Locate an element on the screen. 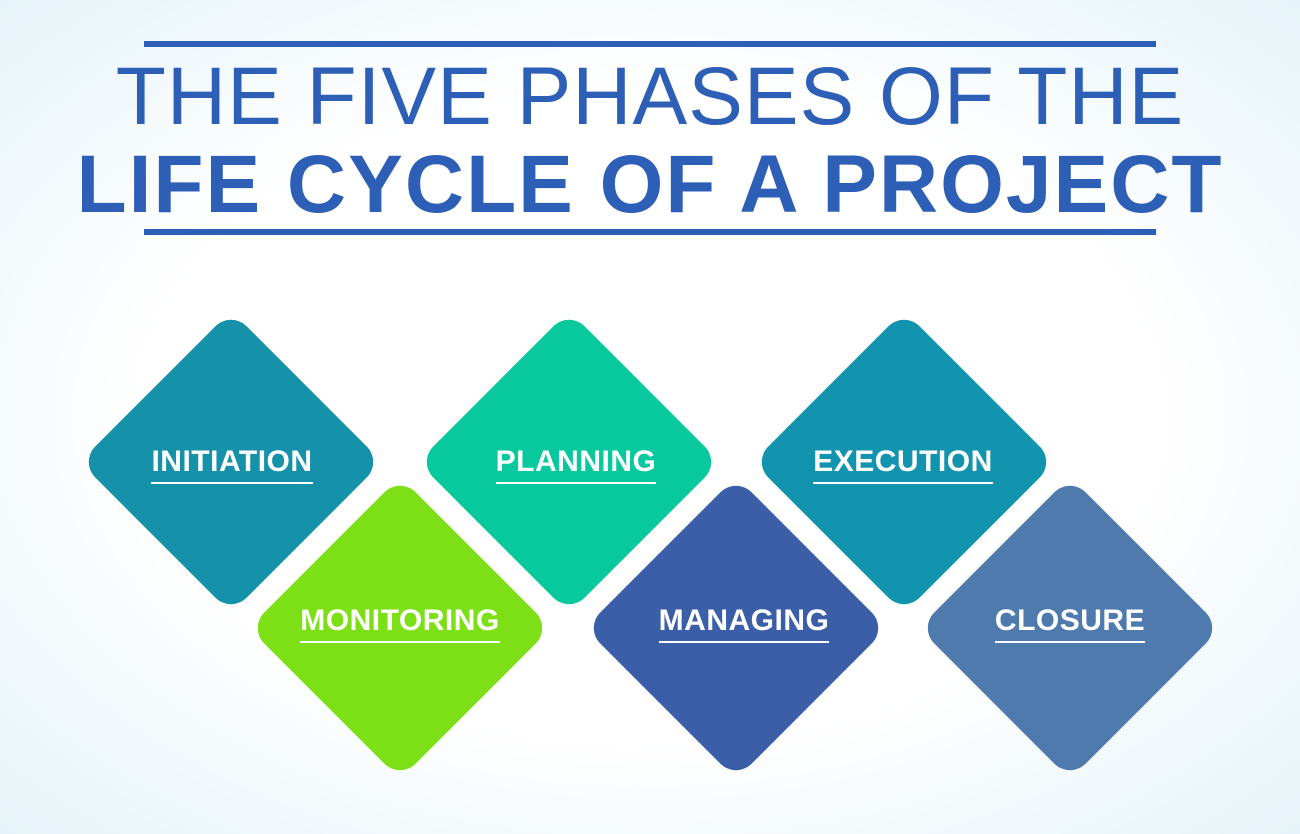 This screenshot has height=834, width=1300. phase-label-monitoring-text: MONITORING is located at coordinates (400, 623).